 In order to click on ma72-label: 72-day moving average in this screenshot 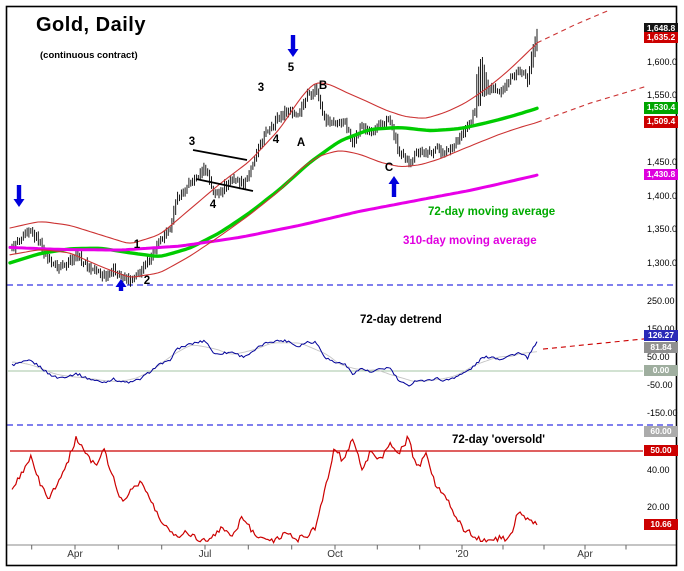, I will do `click(492, 212)`.